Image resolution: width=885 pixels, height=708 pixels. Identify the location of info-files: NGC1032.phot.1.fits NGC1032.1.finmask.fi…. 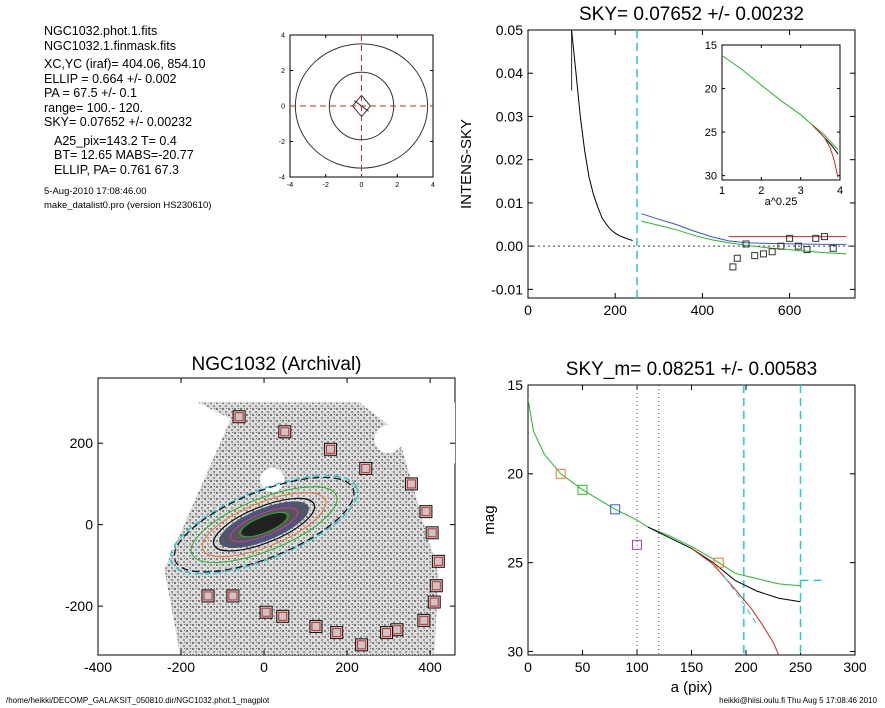
(127, 38).